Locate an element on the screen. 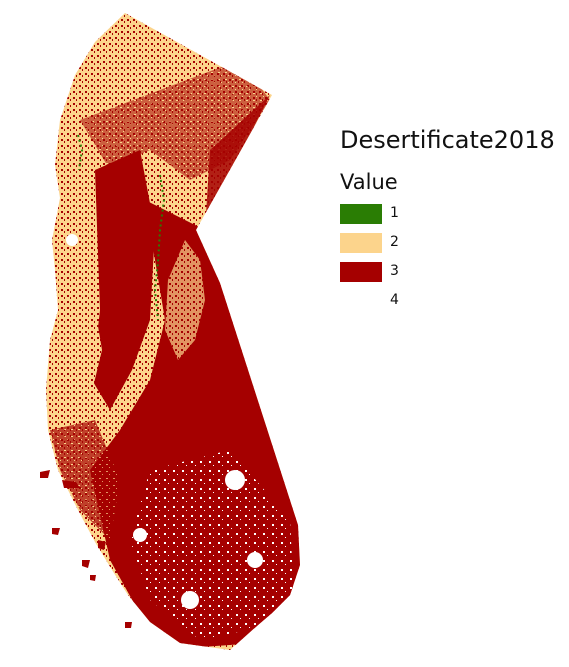  coast-class-2-band is located at coordinates (79, 360).